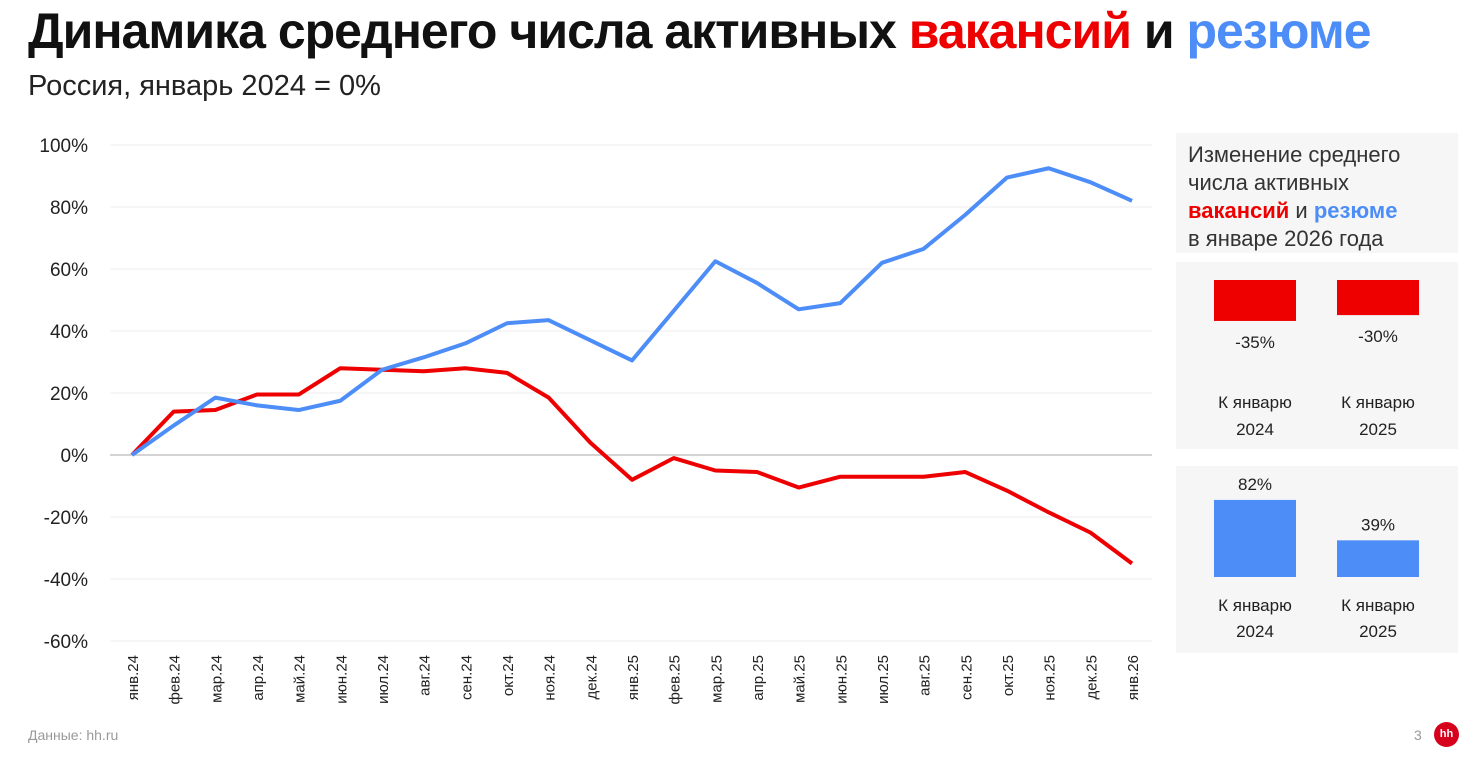 This screenshot has width=1478, height=758. I want to click on x-tick-label: дек.24, so click(591, 677).